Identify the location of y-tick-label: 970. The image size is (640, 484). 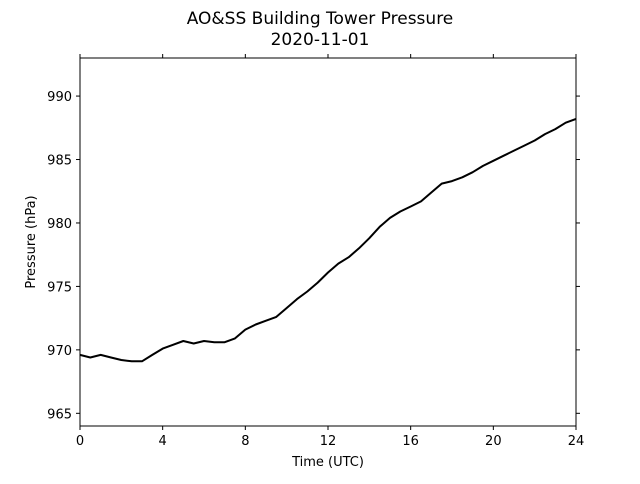
(59, 351).